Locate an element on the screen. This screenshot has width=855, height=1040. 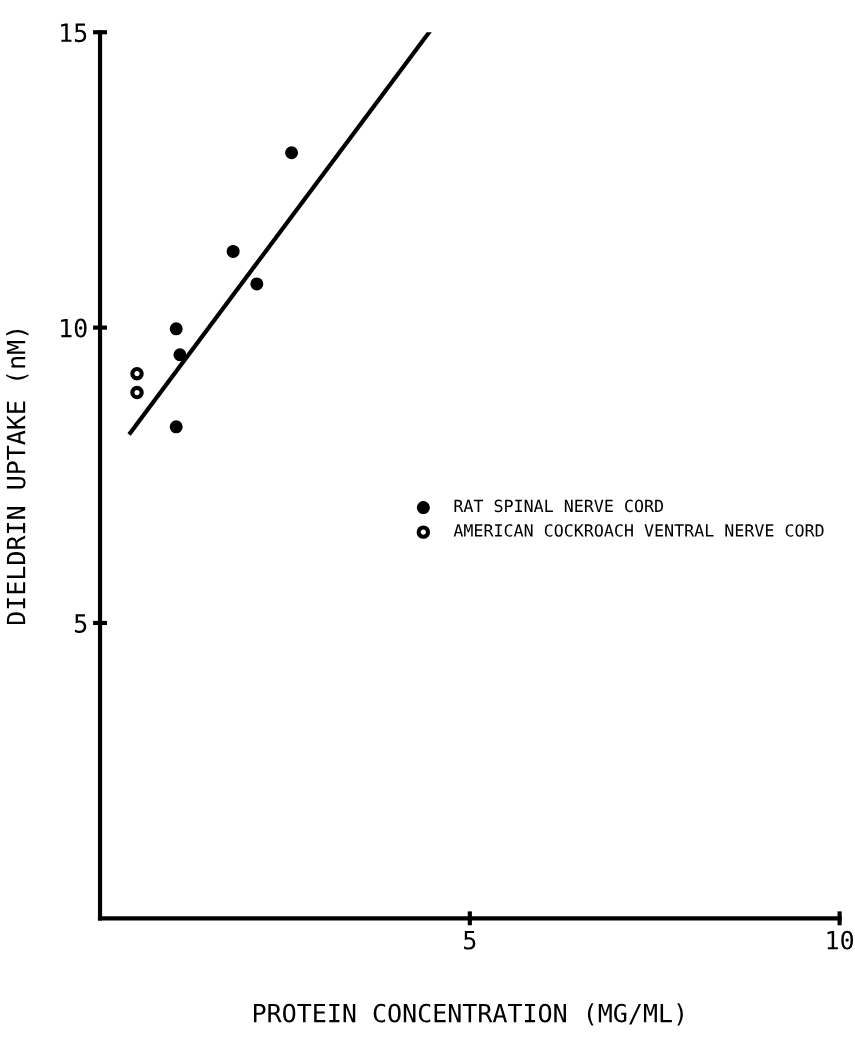
legend-label: AMERICAN COCKROACH VENTRAL NERVE CORD is located at coordinates (638, 530).